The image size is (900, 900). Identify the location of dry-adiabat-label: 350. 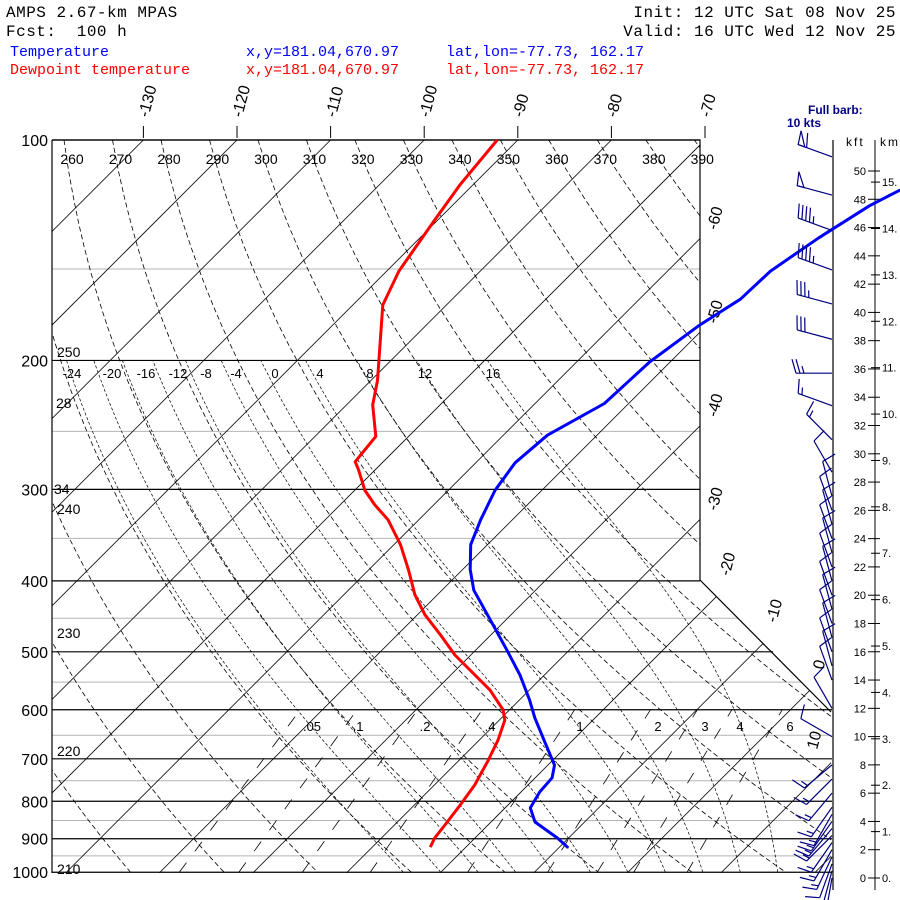
(509, 159).